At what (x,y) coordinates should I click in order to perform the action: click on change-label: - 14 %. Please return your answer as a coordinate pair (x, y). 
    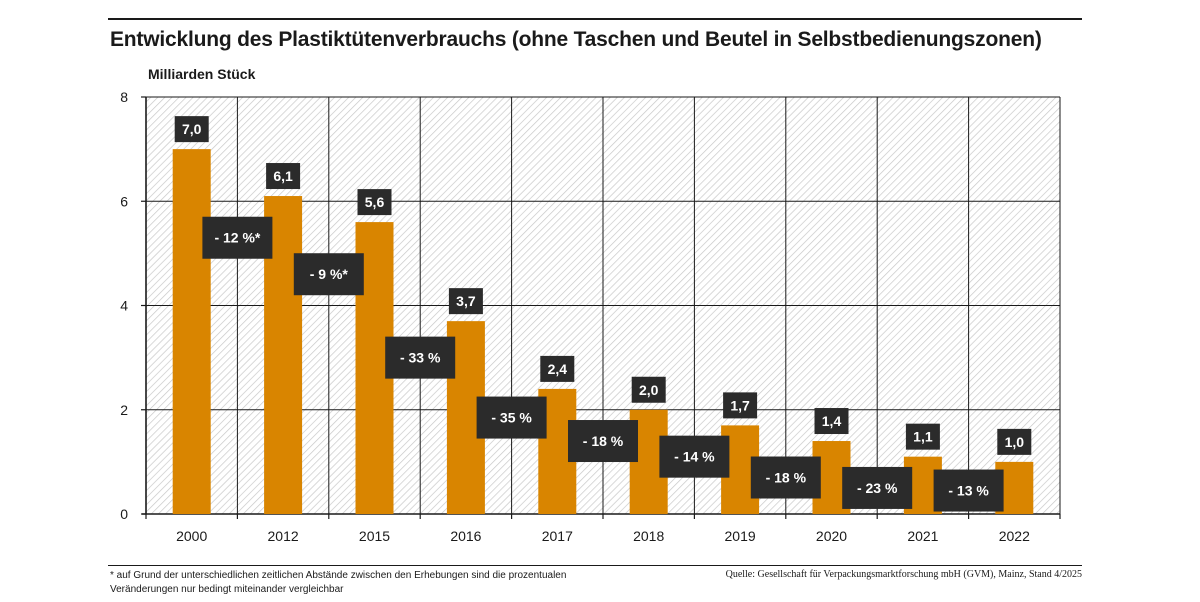
    Looking at the image, I should click on (694, 457).